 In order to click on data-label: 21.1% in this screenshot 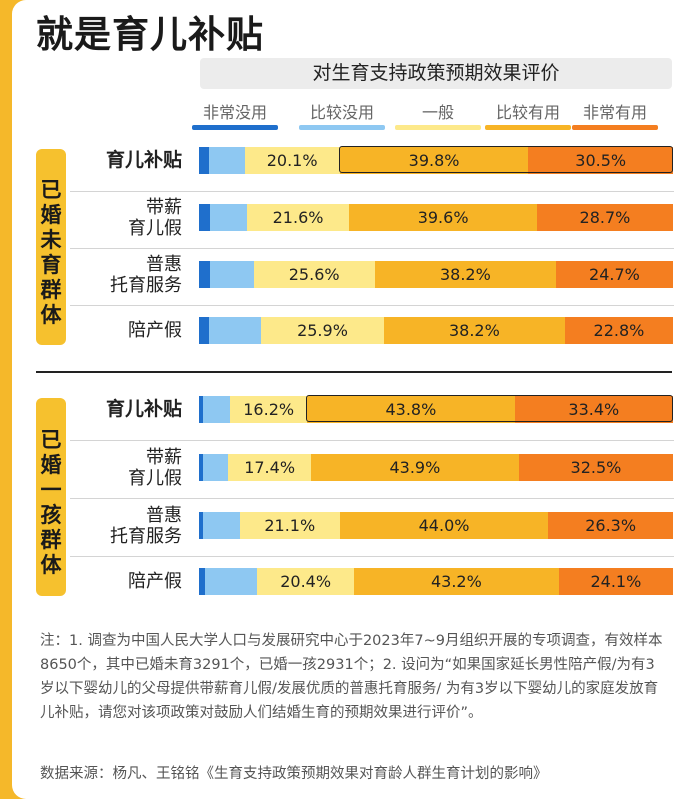, I will do `click(290, 525)`.